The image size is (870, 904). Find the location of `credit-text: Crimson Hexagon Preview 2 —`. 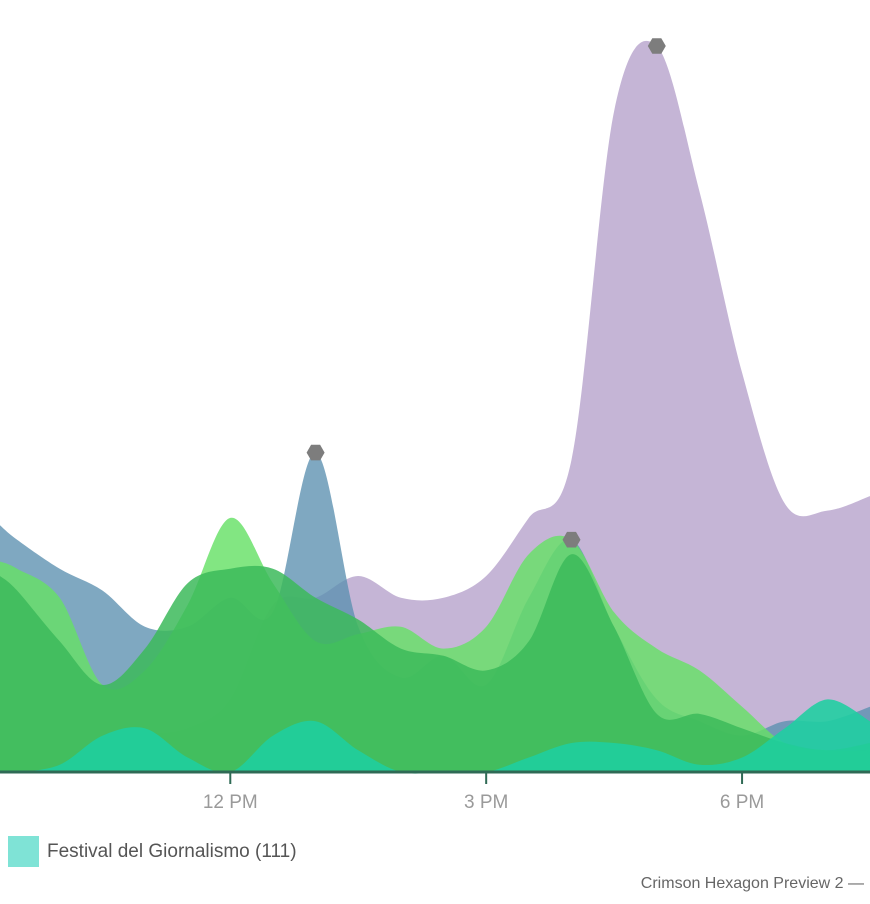

credit-text: Crimson Hexagon Preview 2 — is located at coordinates (752, 883).